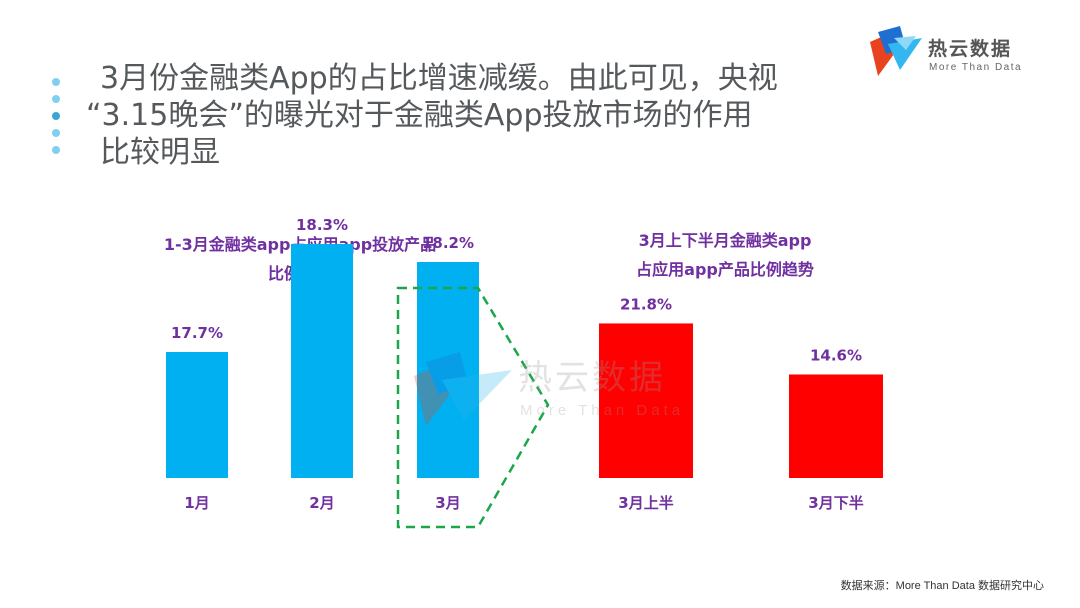  I want to click on chart1-value-label: 18.2%, so click(448, 243).